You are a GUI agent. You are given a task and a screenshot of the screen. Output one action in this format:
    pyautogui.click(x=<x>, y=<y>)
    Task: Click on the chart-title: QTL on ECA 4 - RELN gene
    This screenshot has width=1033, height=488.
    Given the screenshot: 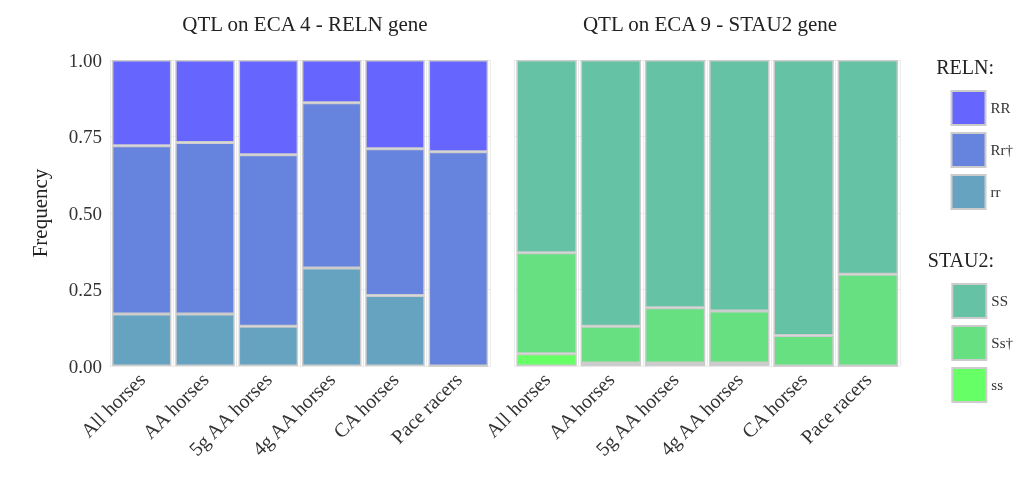 What is the action you would take?
    pyautogui.click(x=305, y=23)
    